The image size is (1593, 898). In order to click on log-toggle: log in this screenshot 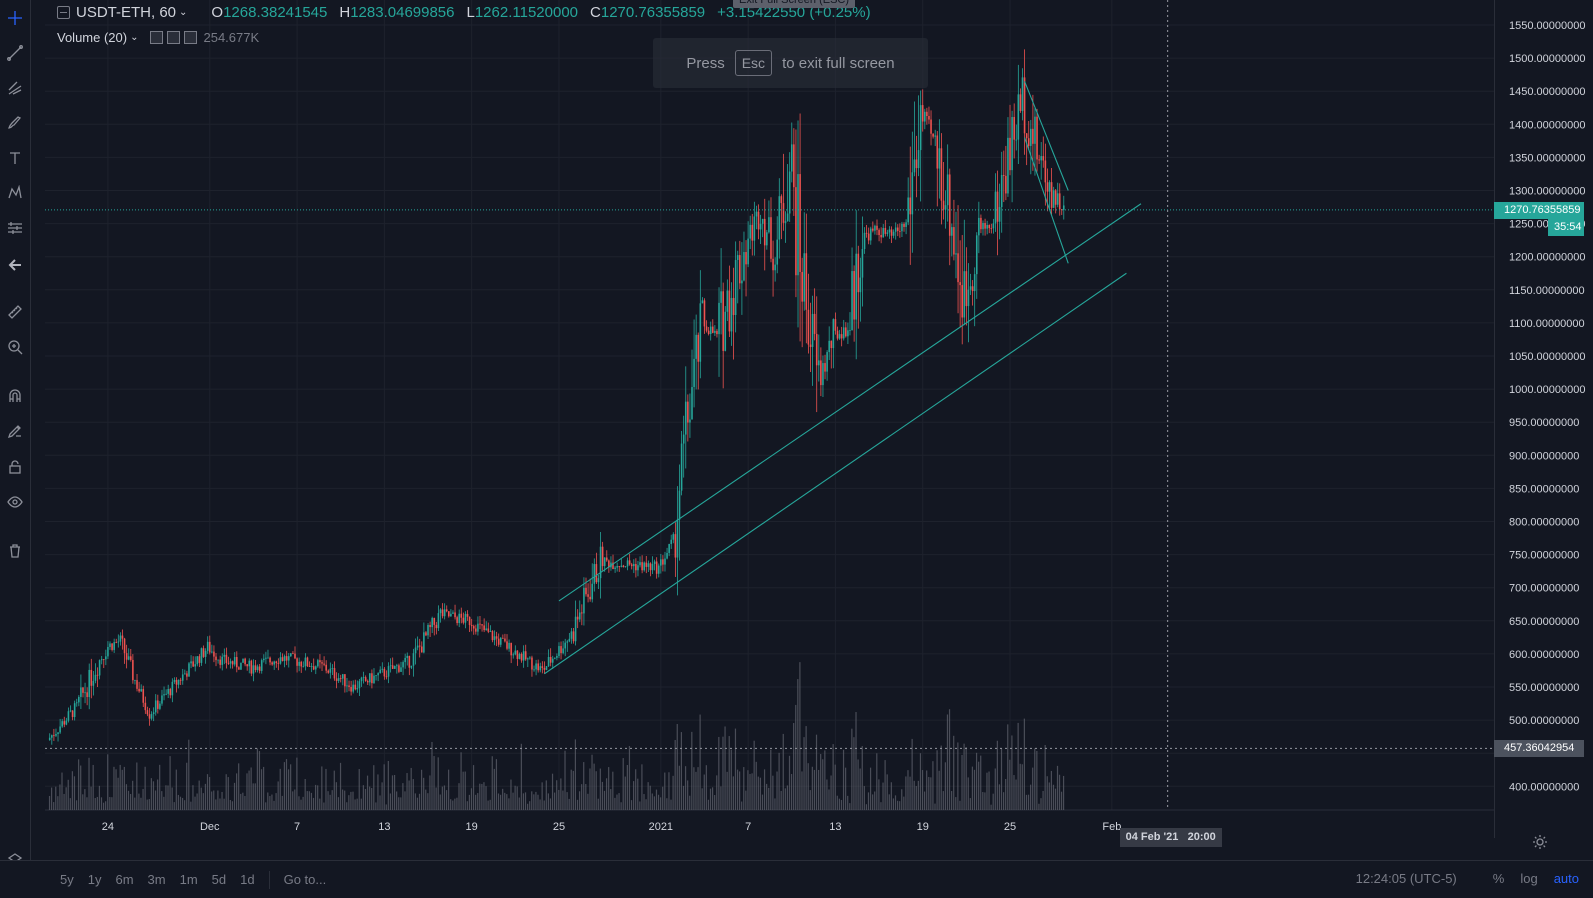, I will do `click(1529, 878)`.